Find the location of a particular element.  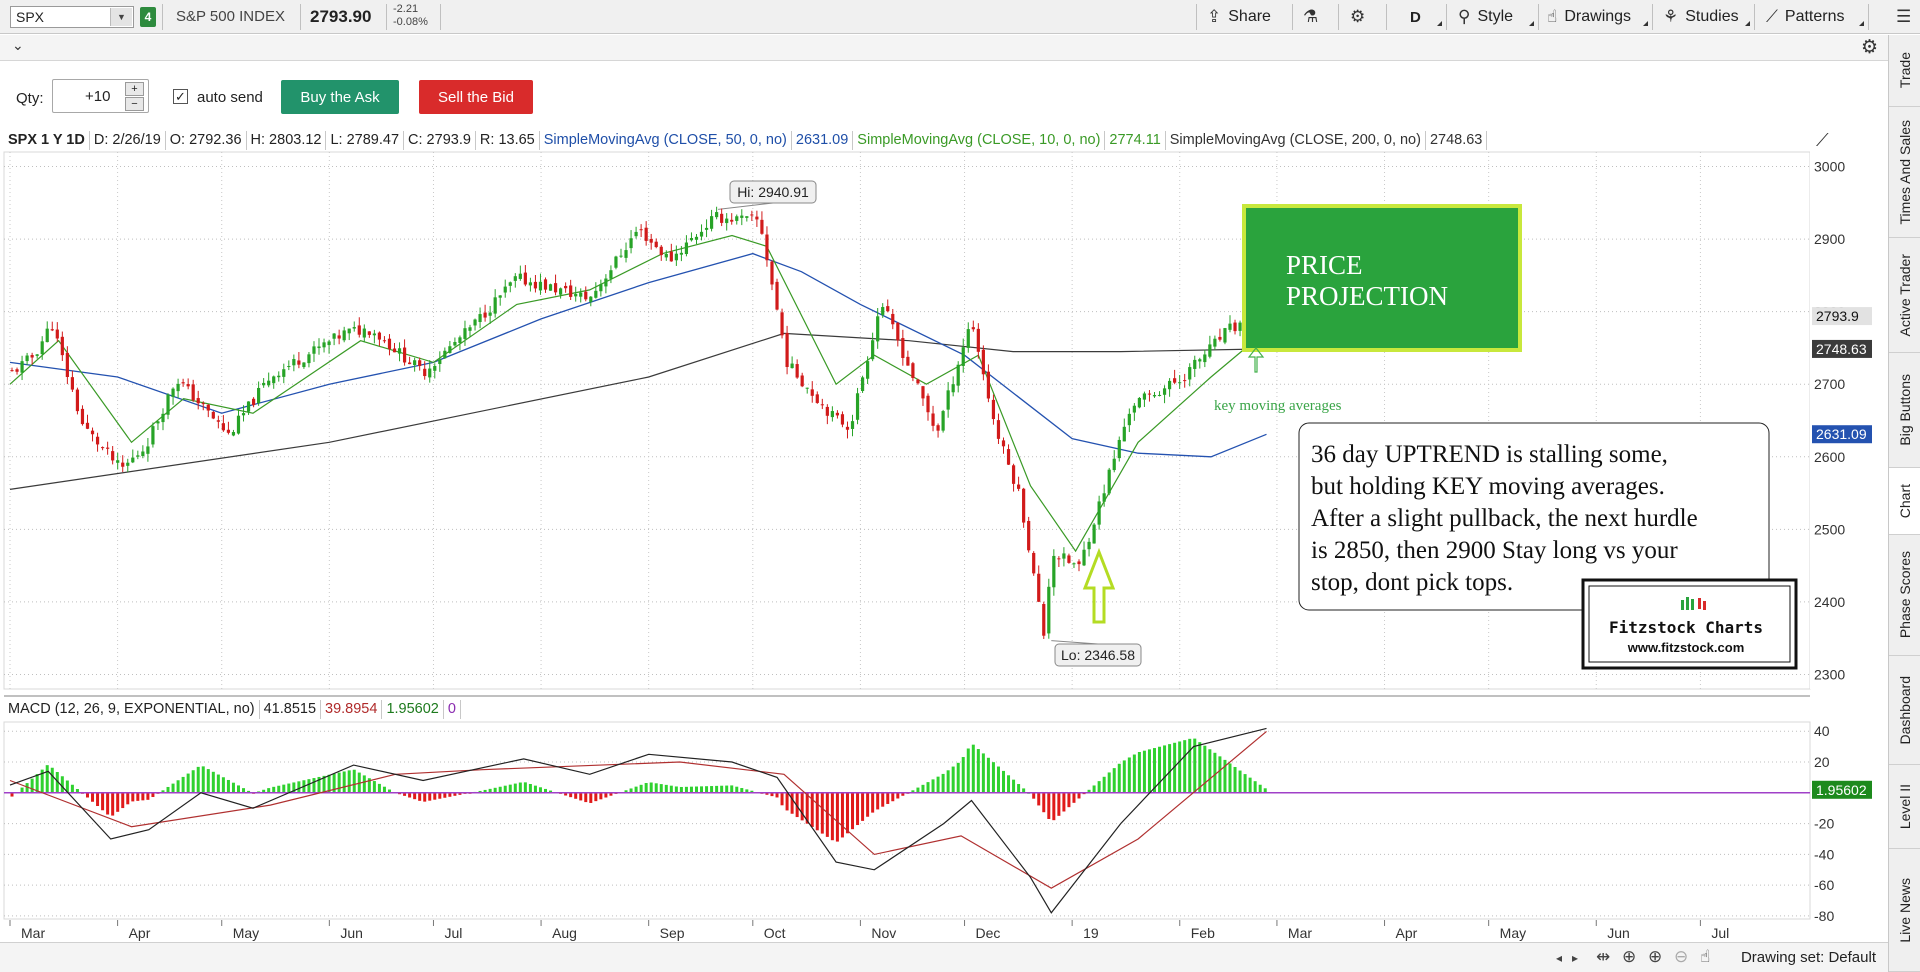

side-tab-live-news: Live News is located at coordinates (1904, 910).